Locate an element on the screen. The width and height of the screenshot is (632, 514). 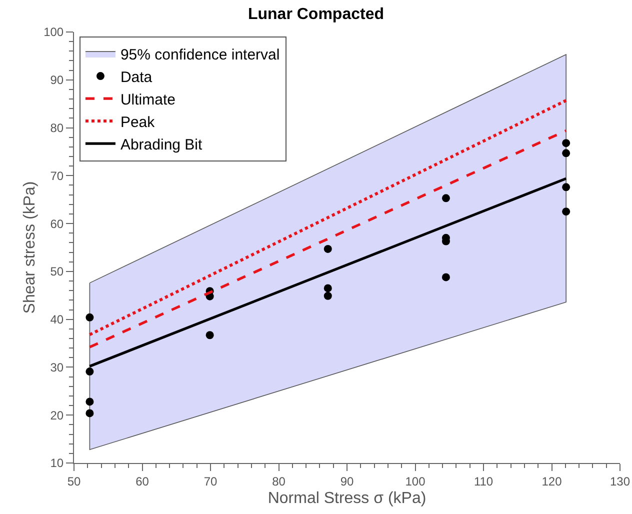
y-tick-label: 20 is located at coordinates (57, 415).